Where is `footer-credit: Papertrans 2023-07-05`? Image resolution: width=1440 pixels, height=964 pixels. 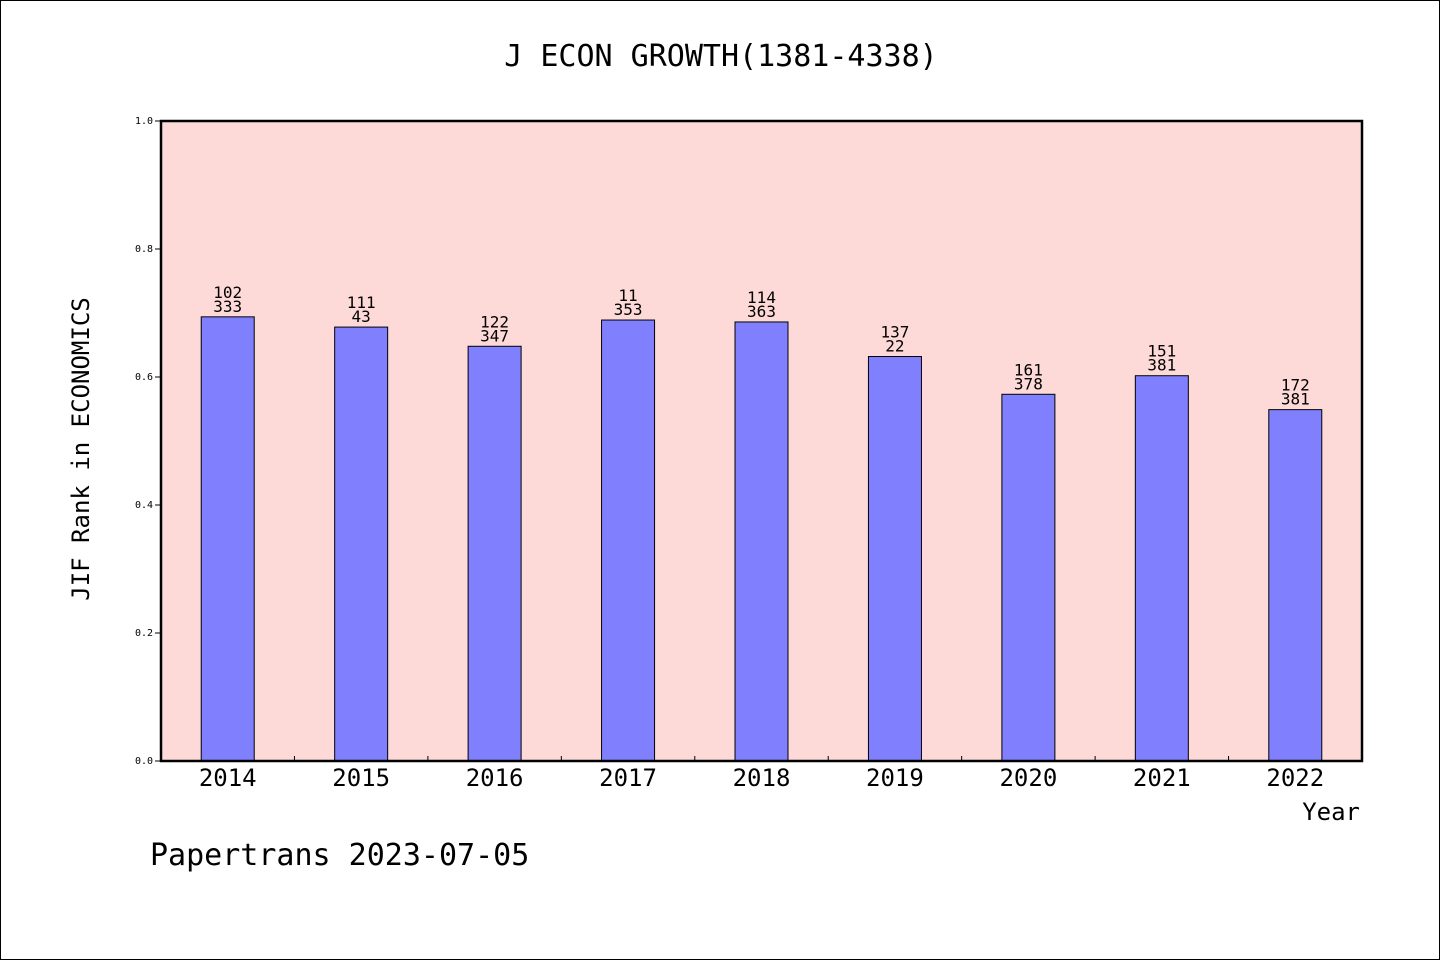 footer-credit: Papertrans 2023-07-05 is located at coordinates (339, 855).